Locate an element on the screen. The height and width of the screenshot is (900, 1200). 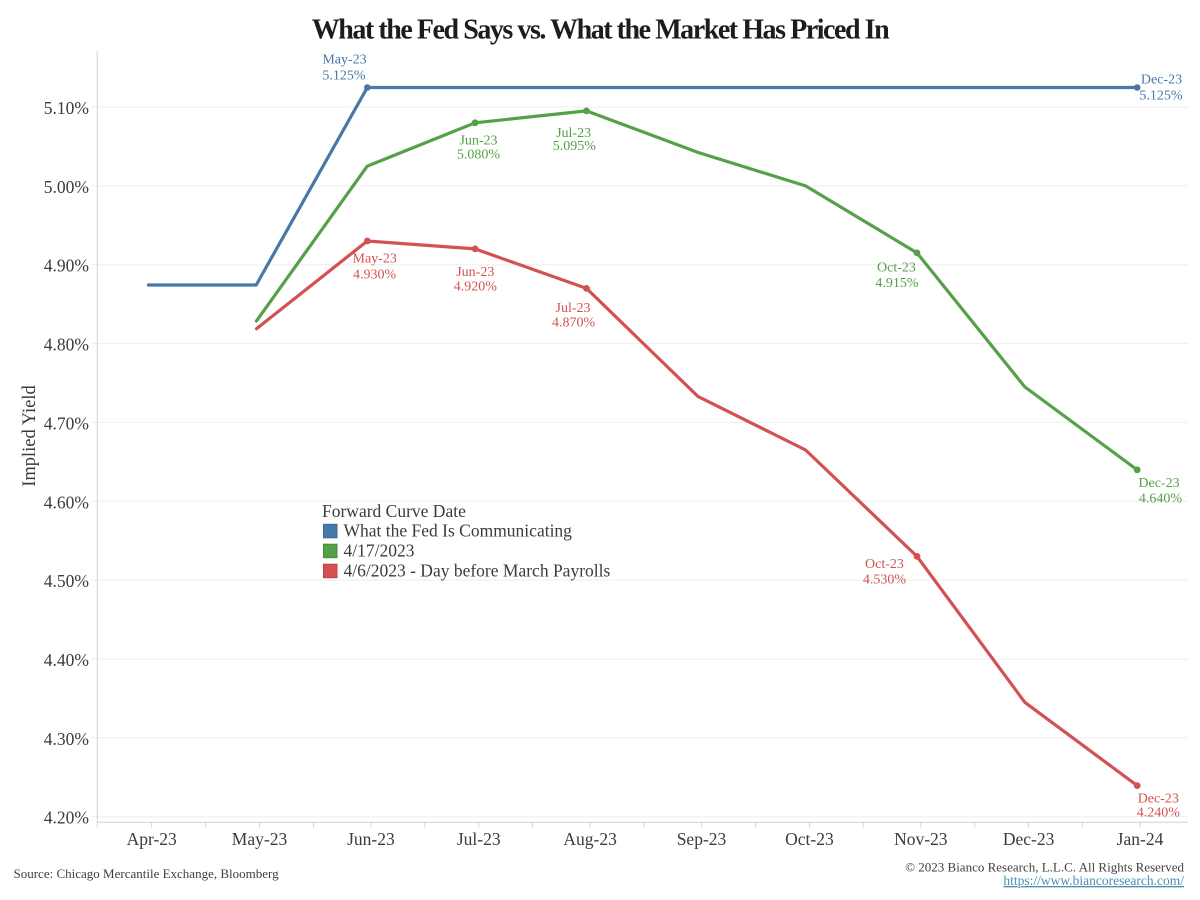
svg-text: 4.70% is located at coordinates (66, 423).